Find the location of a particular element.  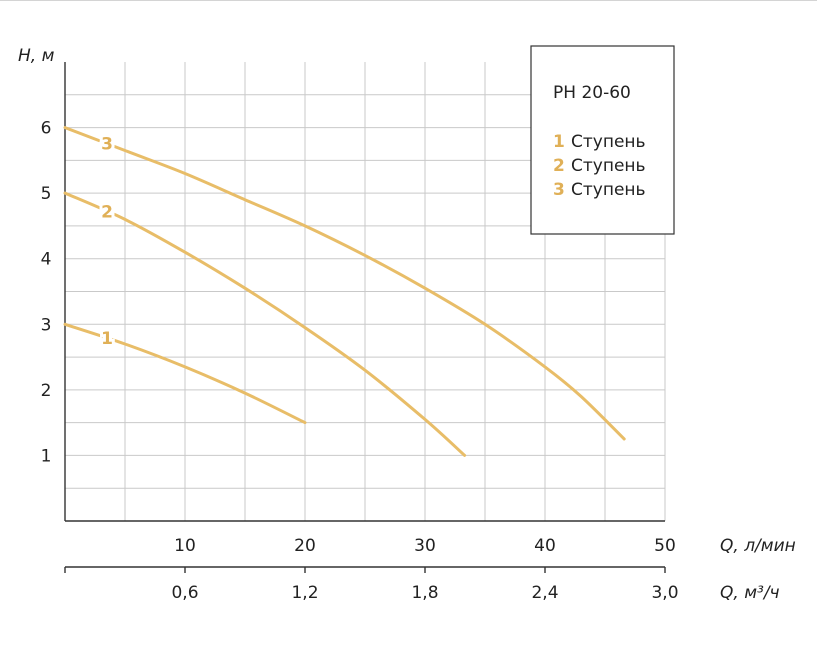

legend-entry-3: Ступень is located at coordinates (608, 190).